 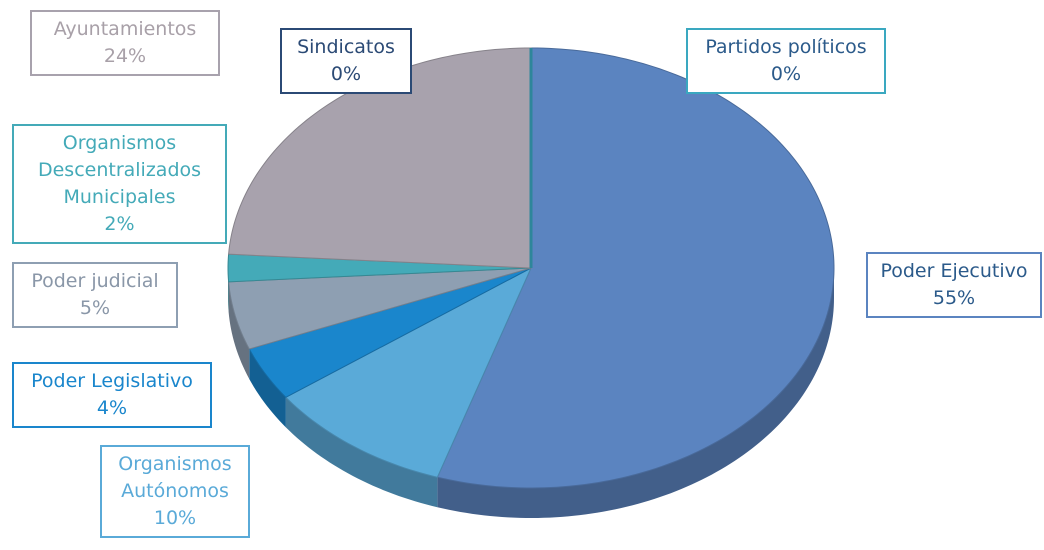 What do you see at coordinates (954, 298) in the screenshot?
I see `value-label: 55%` at bounding box center [954, 298].